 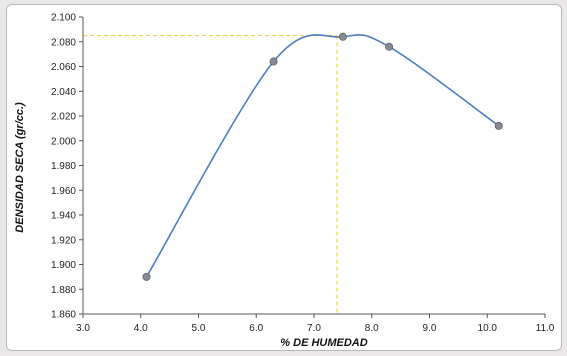 I want to click on x-tick-label: 8.0, so click(x=372, y=328).